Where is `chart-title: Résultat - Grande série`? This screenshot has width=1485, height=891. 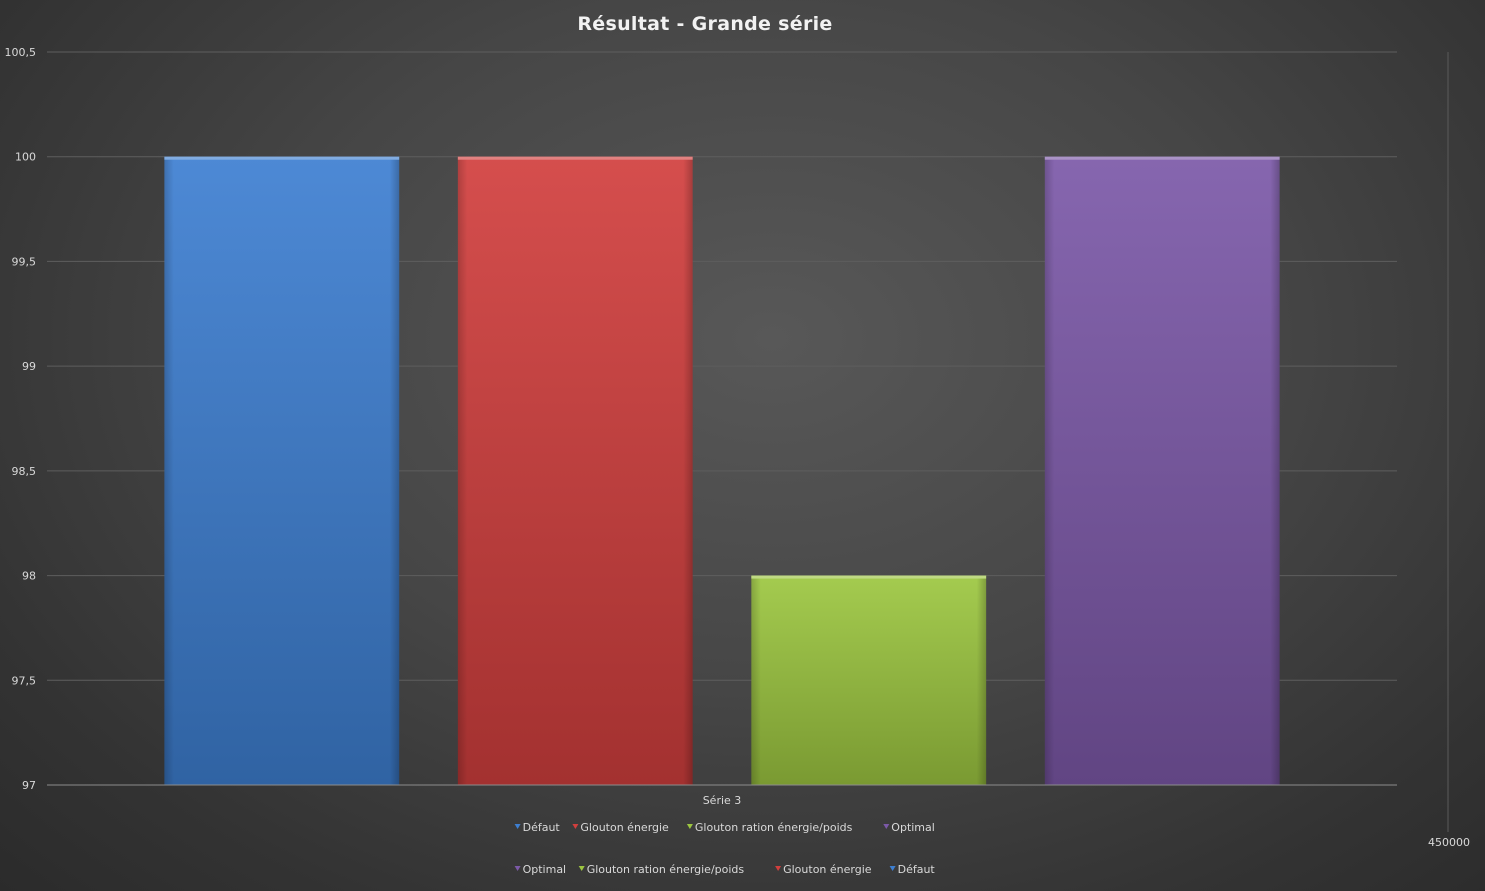
chart-title: Résultat - Grande série is located at coordinates (704, 24).